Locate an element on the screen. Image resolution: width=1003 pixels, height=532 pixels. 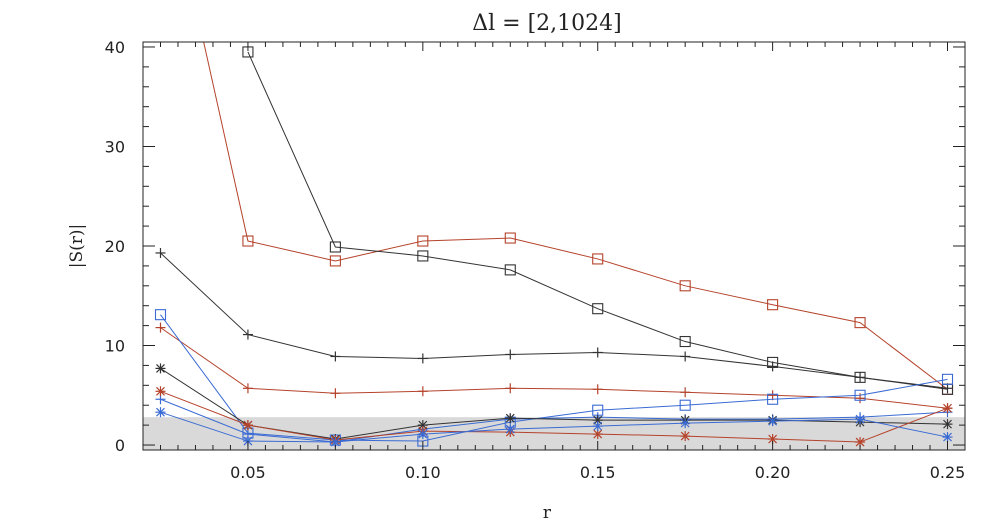
y-tick-label: 30 is located at coordinates (115, 146).